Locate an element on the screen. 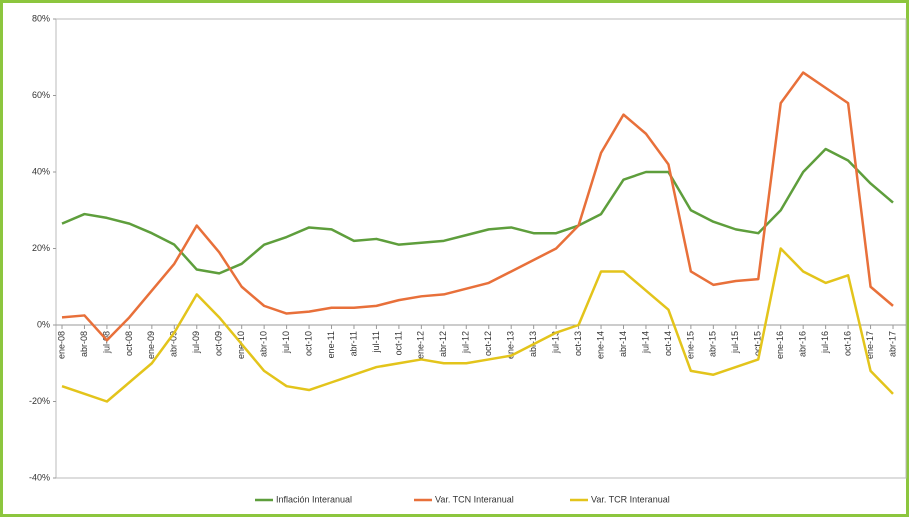 This screenshot has width=909, height=517. y-tick-label: -40% is located at coordinates (39, 477).